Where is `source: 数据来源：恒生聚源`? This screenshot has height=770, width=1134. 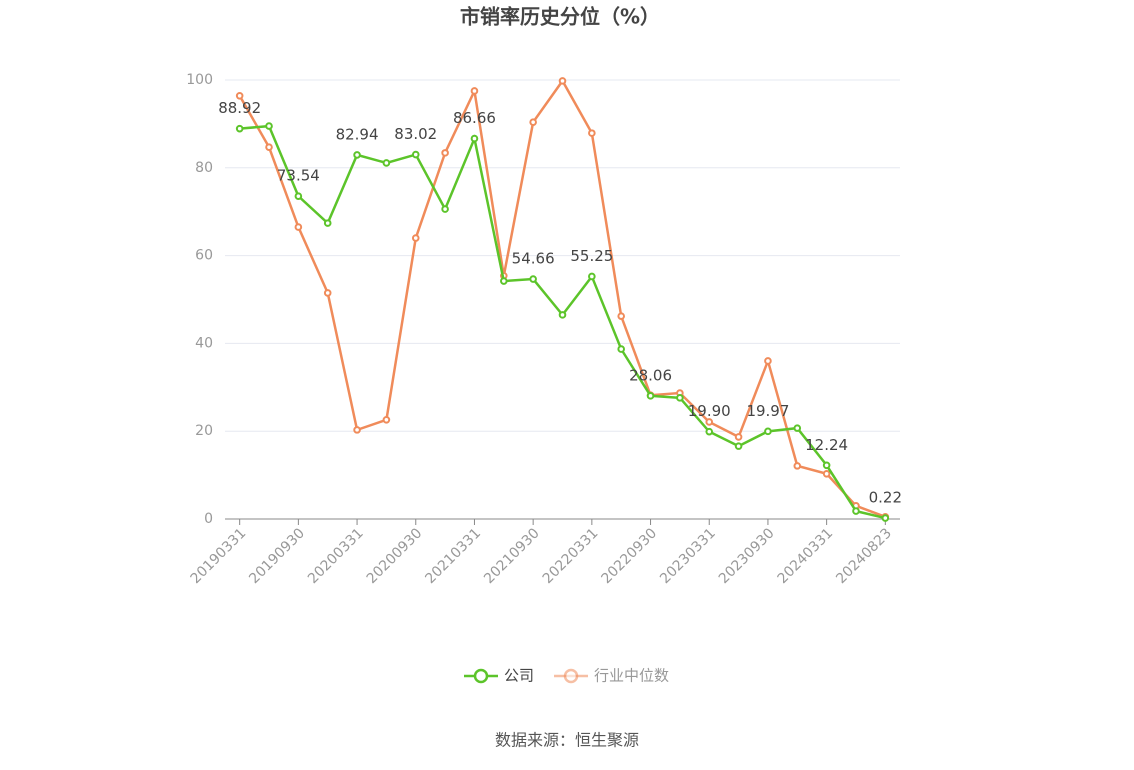
source: 数据来源：恒生聚源 is located at coordinates (567, 740).